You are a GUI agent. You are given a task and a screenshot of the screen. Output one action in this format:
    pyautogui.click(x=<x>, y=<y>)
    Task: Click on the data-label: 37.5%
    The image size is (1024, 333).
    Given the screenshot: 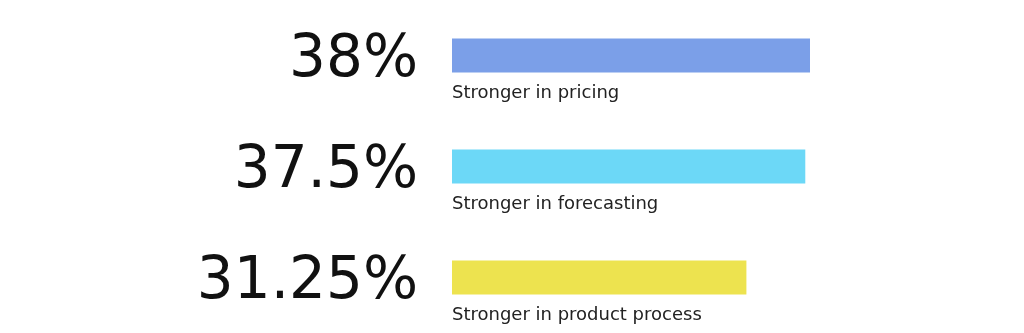 What is the action you would take?
    pyautogui.click(x=325, y=166)
    